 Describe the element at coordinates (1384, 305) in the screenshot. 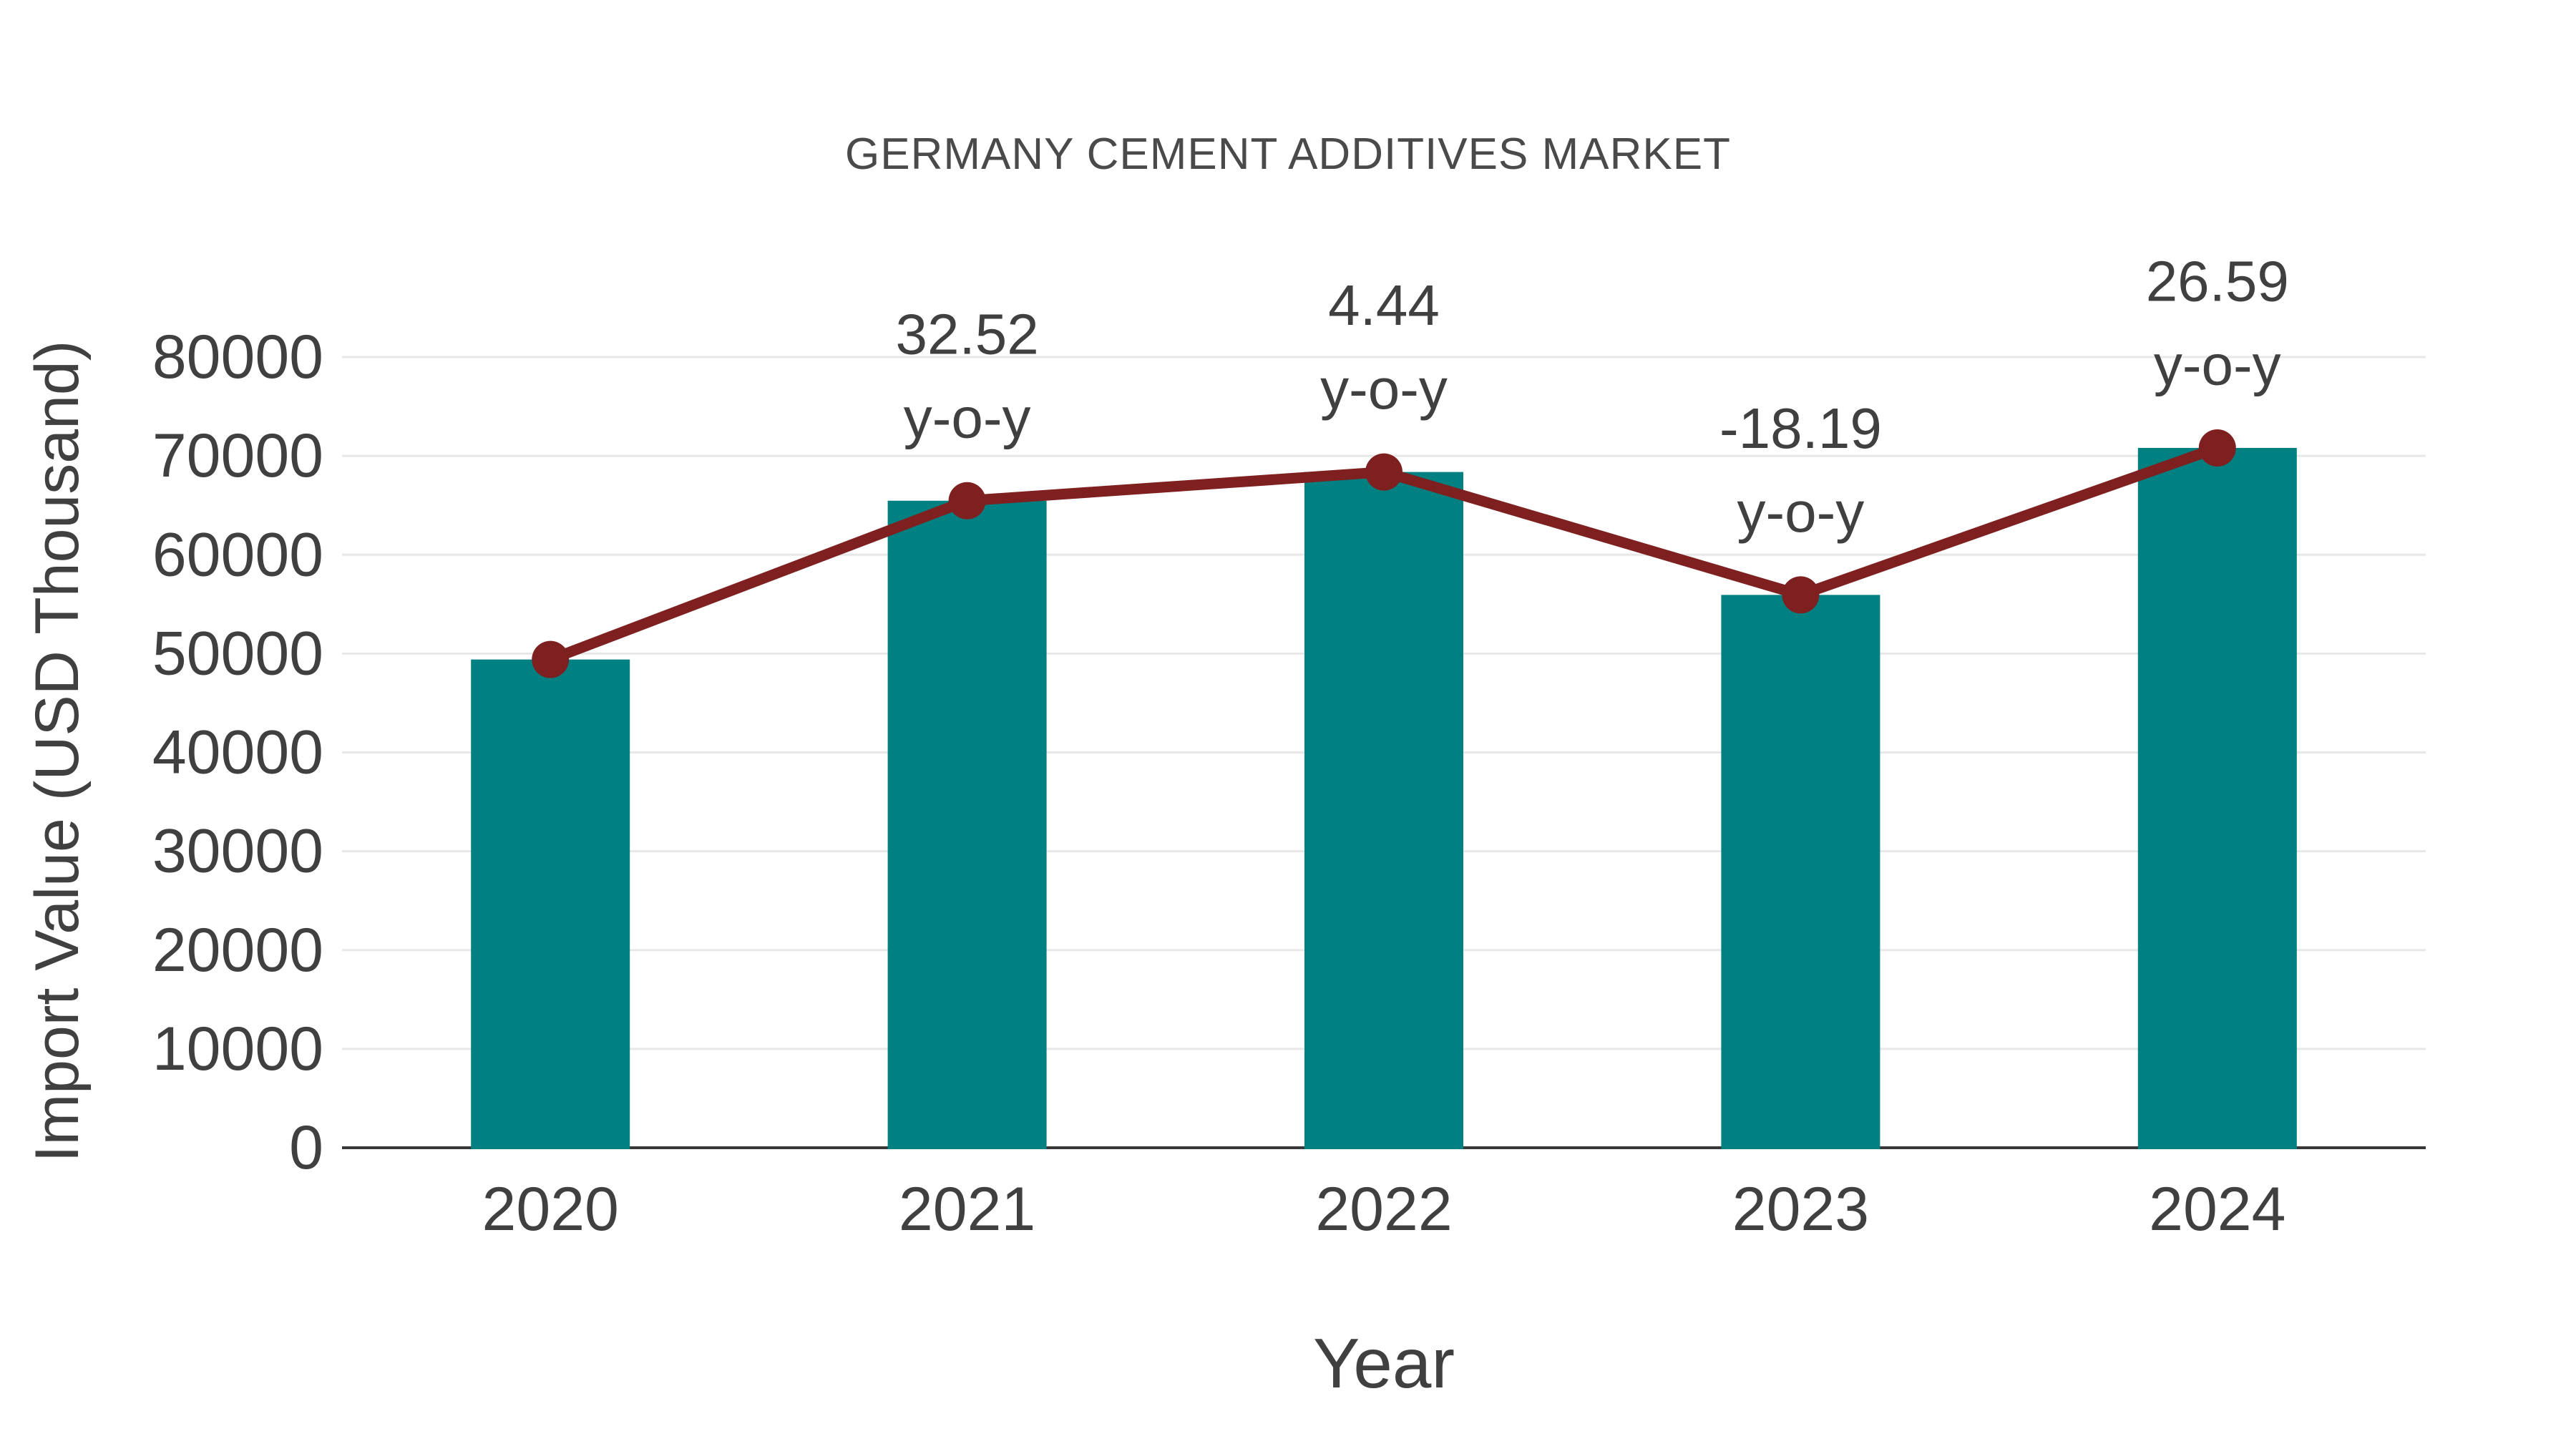

I see `yoy-value-annotation: 4.44` at that location.